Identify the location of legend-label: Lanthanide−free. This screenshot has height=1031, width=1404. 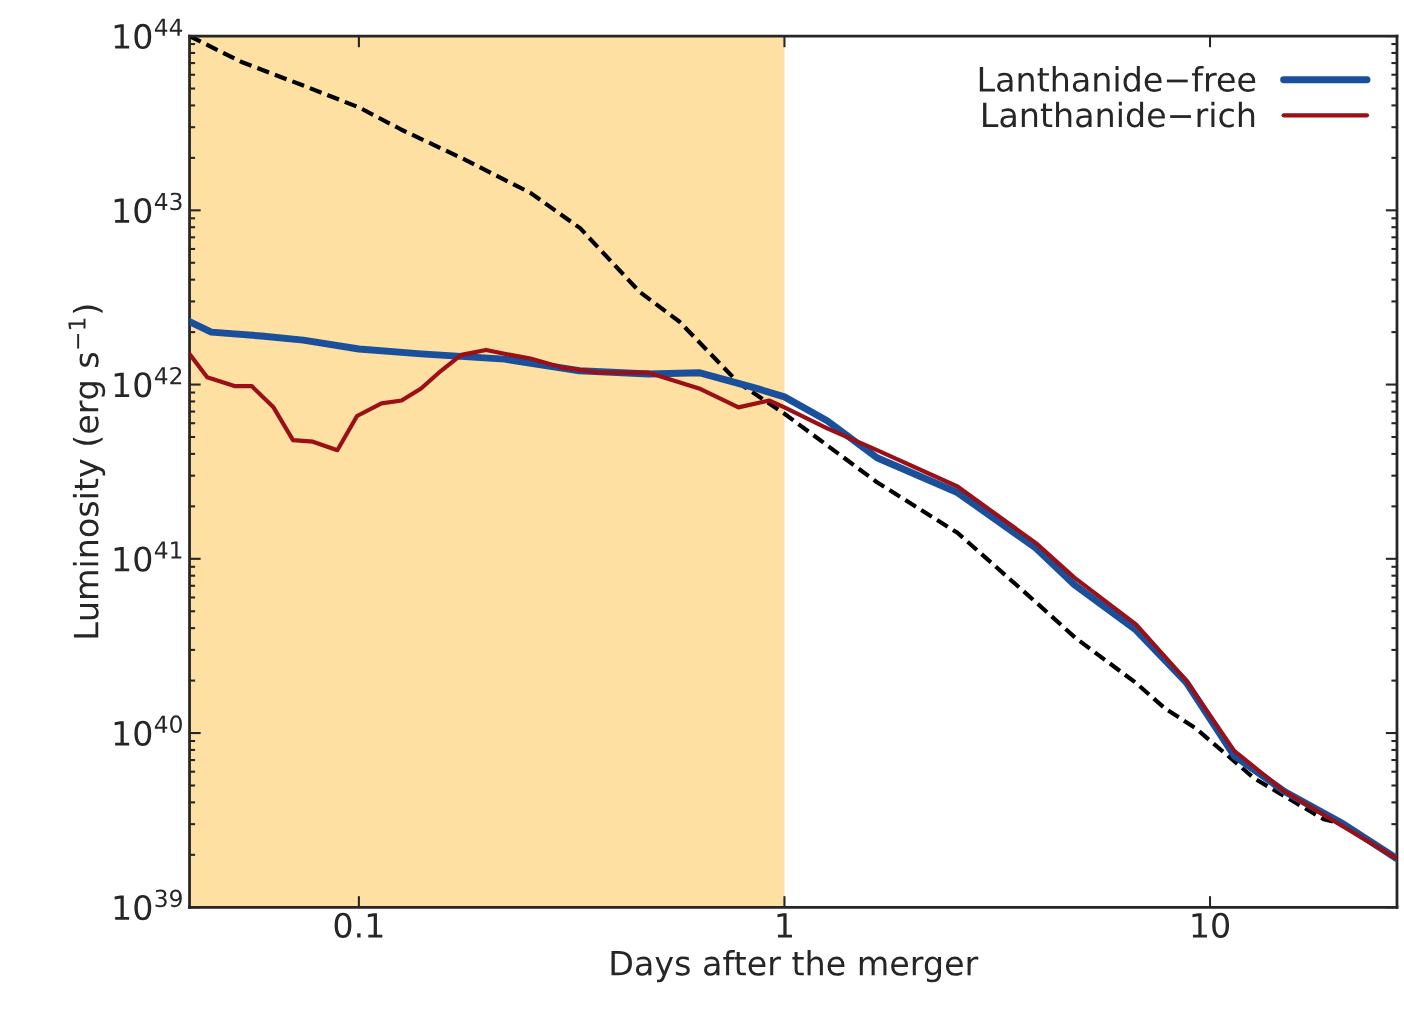
(1117, 79).